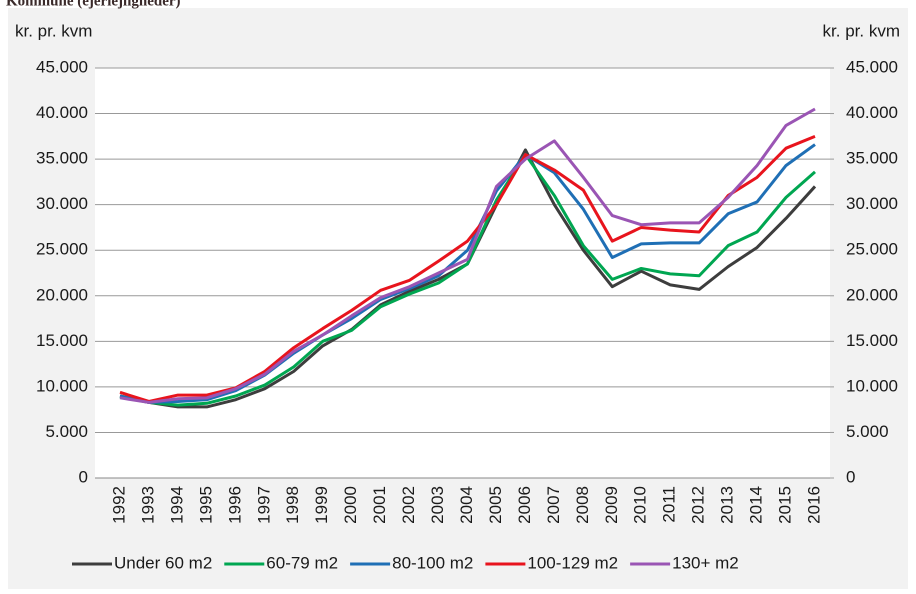  What do you see at coordinates (466, 505) in the screenshot?
I see `x-tick-label: 2004` at bounding box center [466, 505].